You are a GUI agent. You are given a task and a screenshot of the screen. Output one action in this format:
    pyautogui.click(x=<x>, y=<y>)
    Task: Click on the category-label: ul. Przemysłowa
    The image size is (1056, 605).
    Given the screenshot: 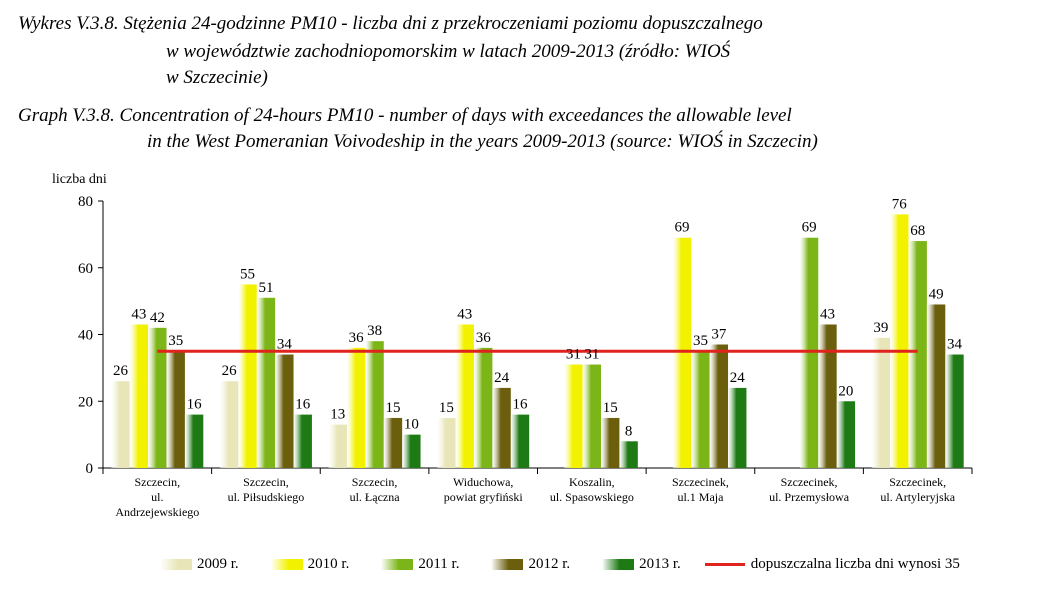 What is the action you would take?
    pyautogui.click(x=809, y=497)
    